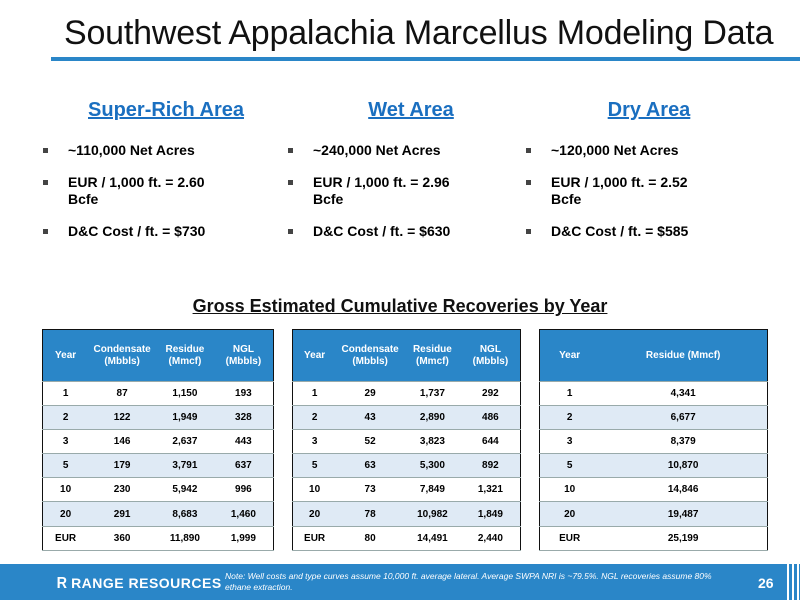  What do you see at coordinates (649, 231) in the screenshot?
I see `bullet-item: D&C Cost / ft. = $585` at bounding box center [649, 231].